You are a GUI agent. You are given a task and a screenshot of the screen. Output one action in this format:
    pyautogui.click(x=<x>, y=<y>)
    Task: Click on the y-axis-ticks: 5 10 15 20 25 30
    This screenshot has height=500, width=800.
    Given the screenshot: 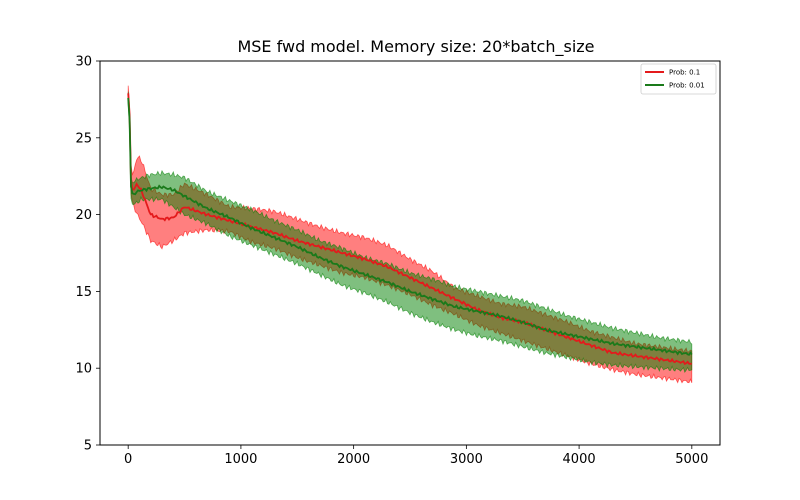 What is the action you would take?
    pyautogui.click(x=87, y=254)
    